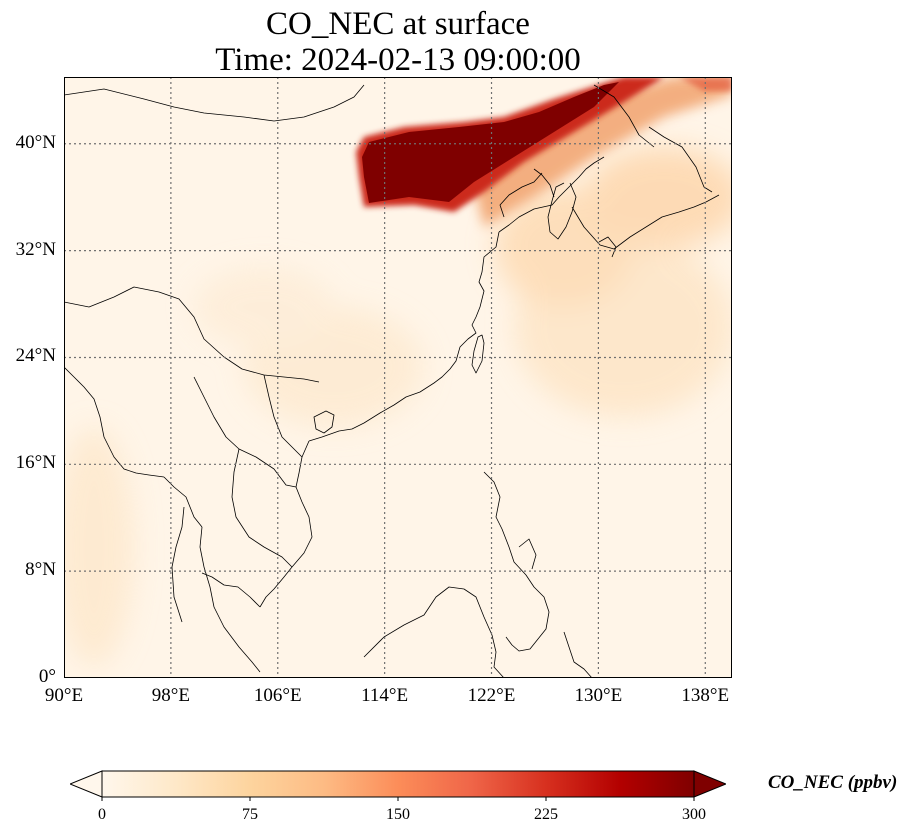  Describe the element at coordinates (35, 463) in the screenshot. I see `lat-tick-label: 16°N` at that location.